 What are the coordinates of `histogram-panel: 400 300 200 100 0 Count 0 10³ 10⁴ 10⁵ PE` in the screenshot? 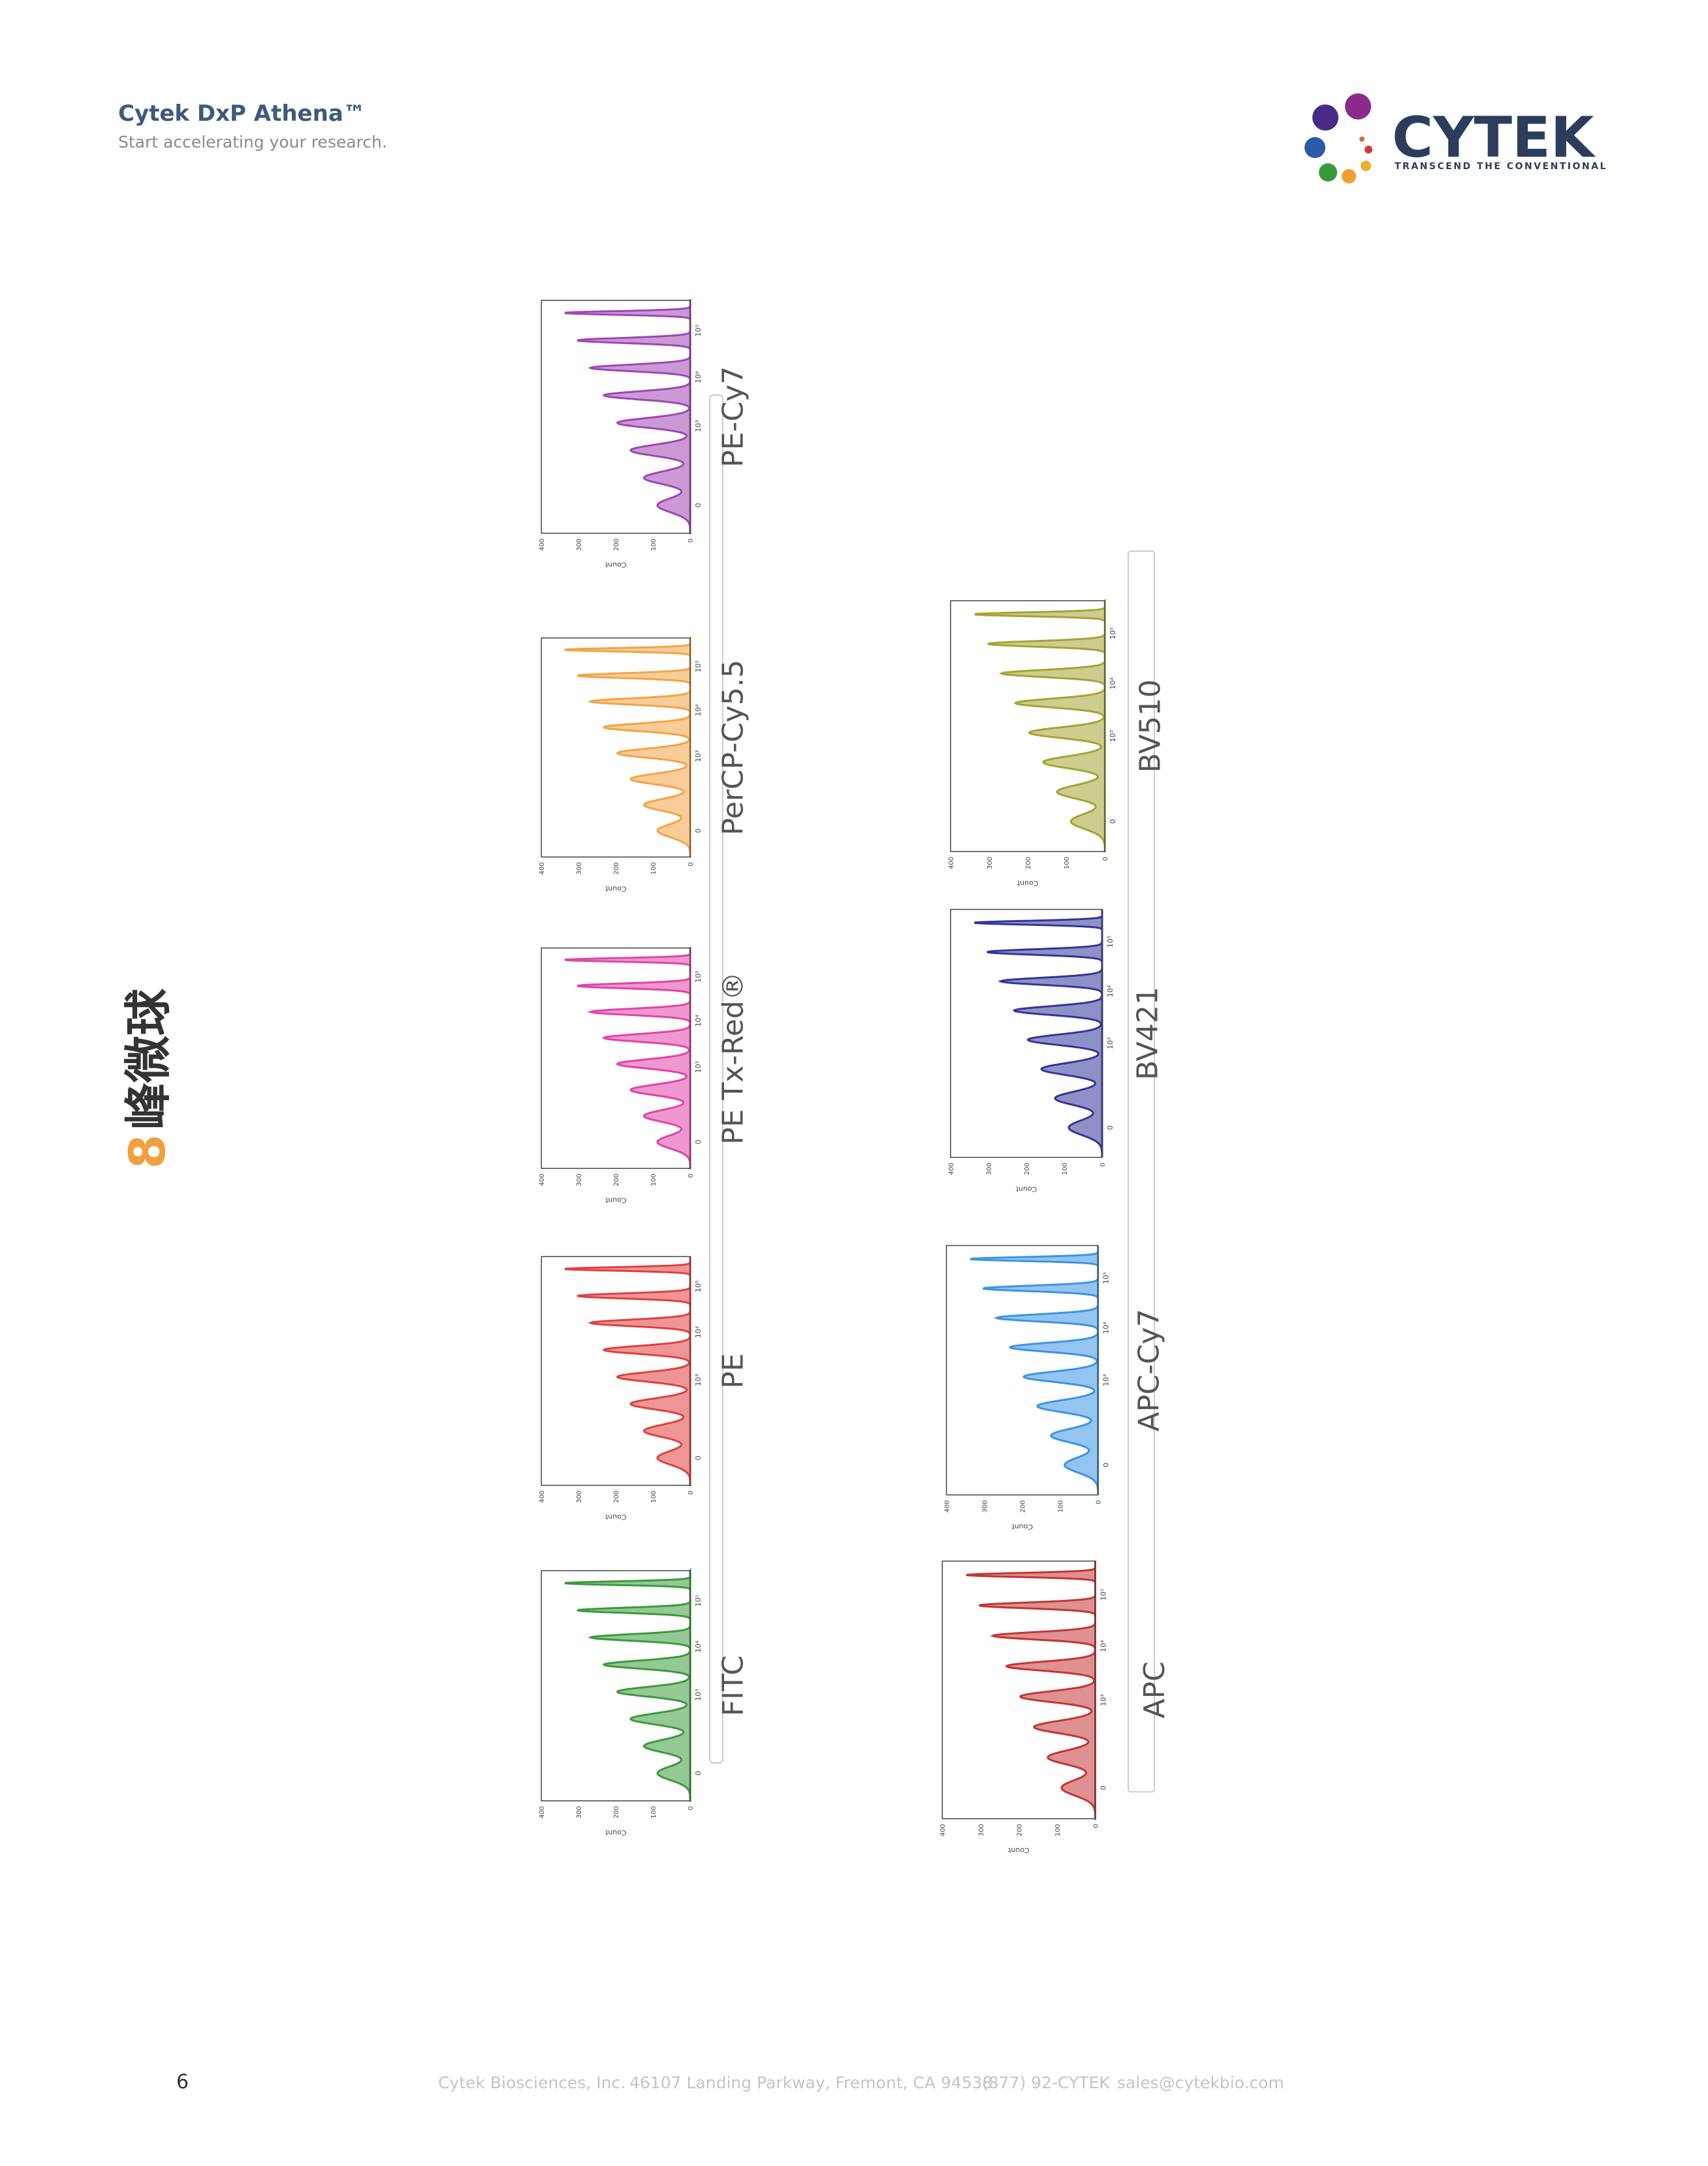 It's located at (644, 1388).